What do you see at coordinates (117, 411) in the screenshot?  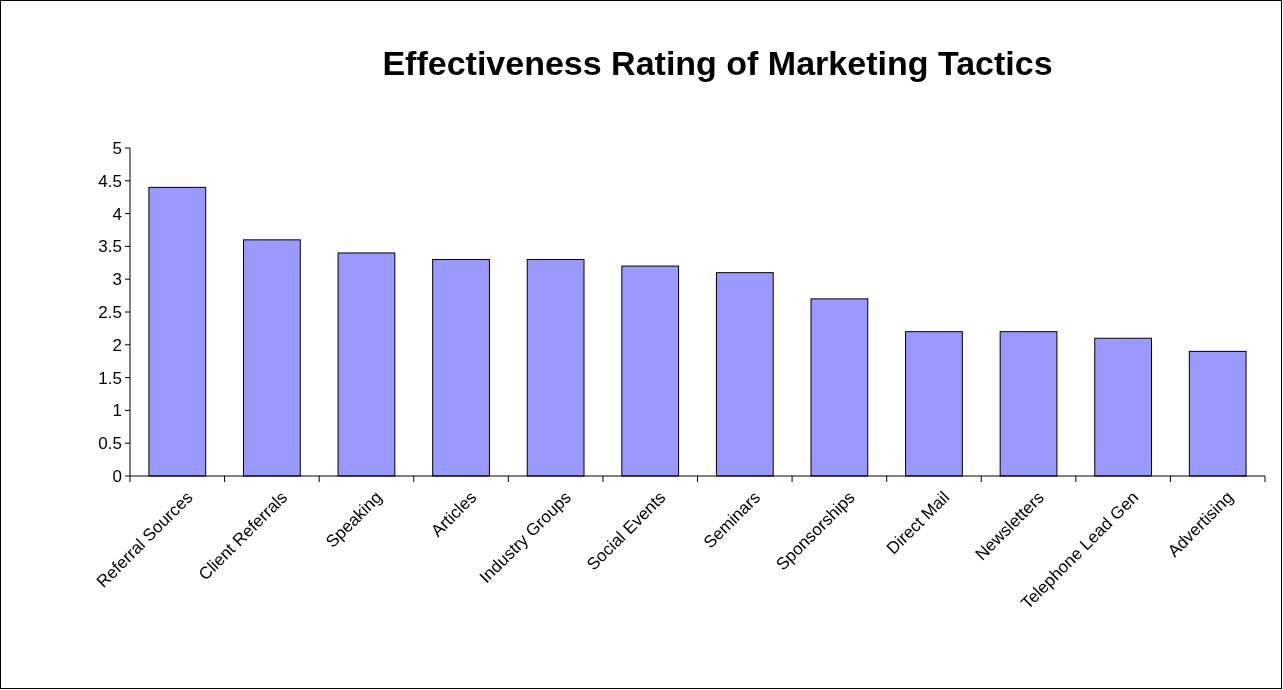 I see `y-tick-label: 1` at bounding box center [117, 411].